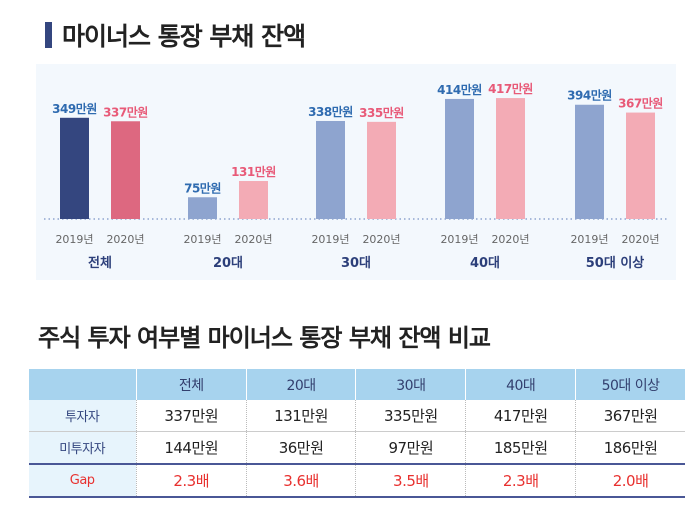 The height and width of the screenshot is (517, 700). Describe the element at coordinates (381, 112) in the screenshot. I see `data-label: 335만원` at that location.